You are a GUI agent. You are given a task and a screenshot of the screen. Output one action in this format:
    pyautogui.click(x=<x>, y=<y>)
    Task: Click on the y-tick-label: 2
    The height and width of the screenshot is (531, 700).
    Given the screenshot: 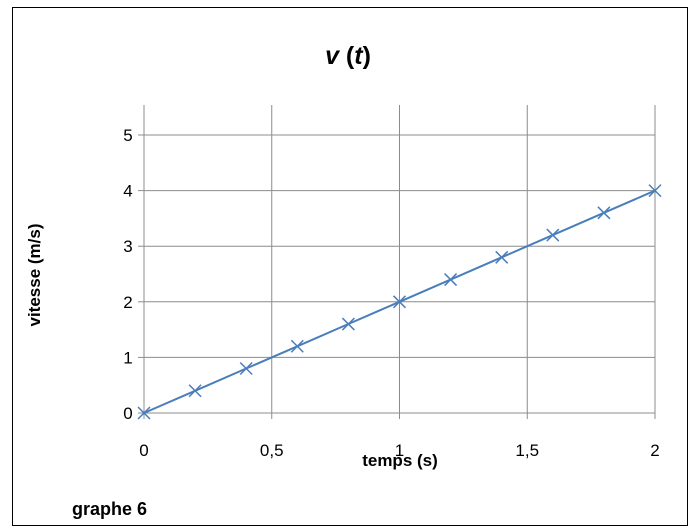 What is the action you would take?
    pyautogui.click(x=127, y=302)
    